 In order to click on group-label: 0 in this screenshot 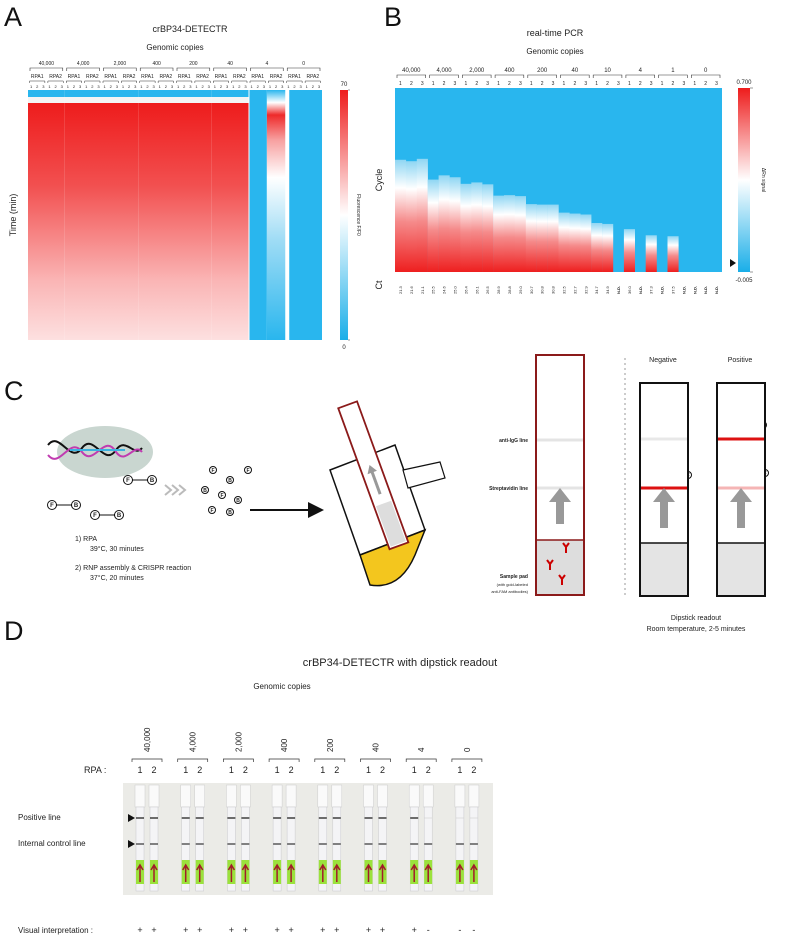, I will do `click(303, 64)`.